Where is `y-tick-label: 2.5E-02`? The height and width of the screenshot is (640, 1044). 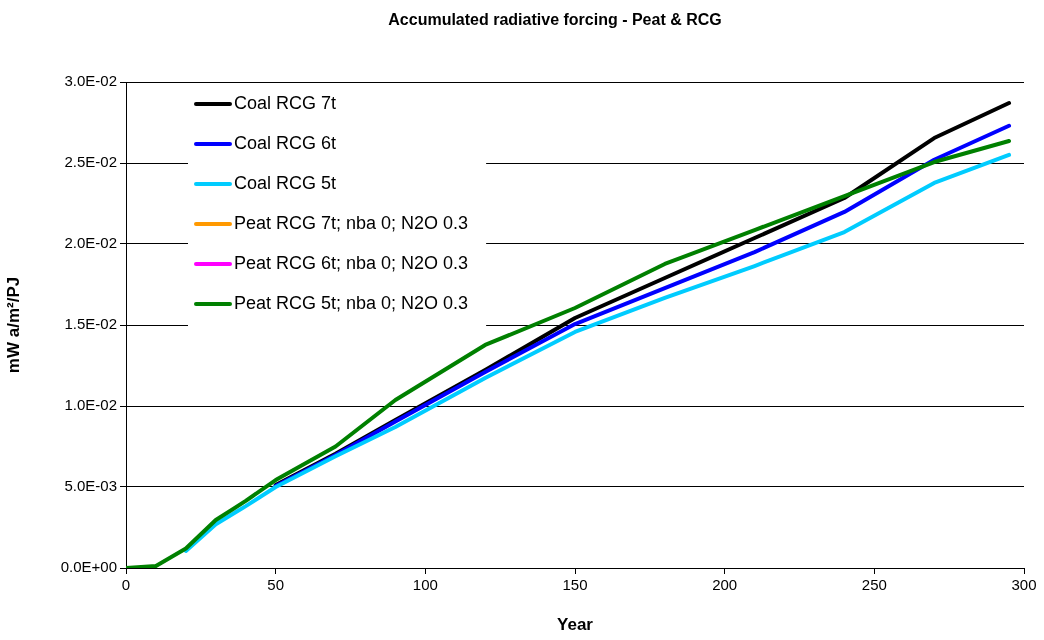 y-tick-label: 2.5E-02 is located at coordinates (90, 162).